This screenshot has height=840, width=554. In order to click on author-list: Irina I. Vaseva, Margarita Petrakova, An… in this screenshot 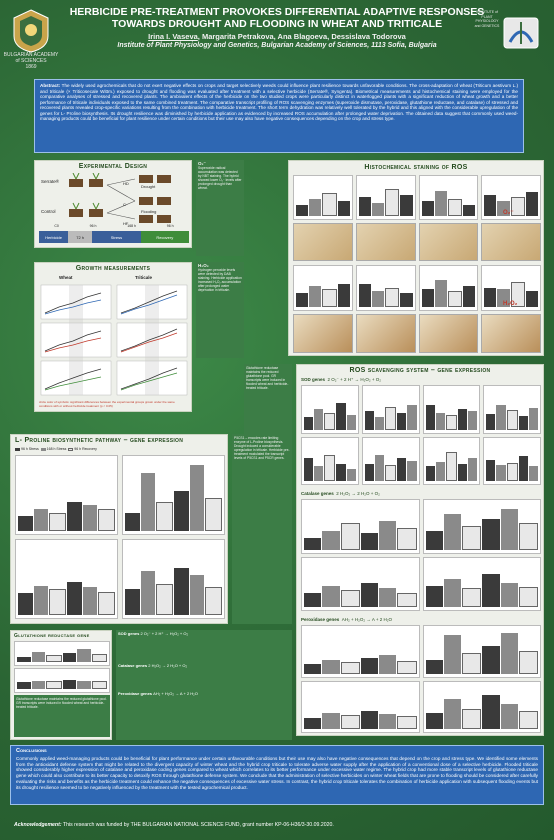, I will do `click(277, 36)`.